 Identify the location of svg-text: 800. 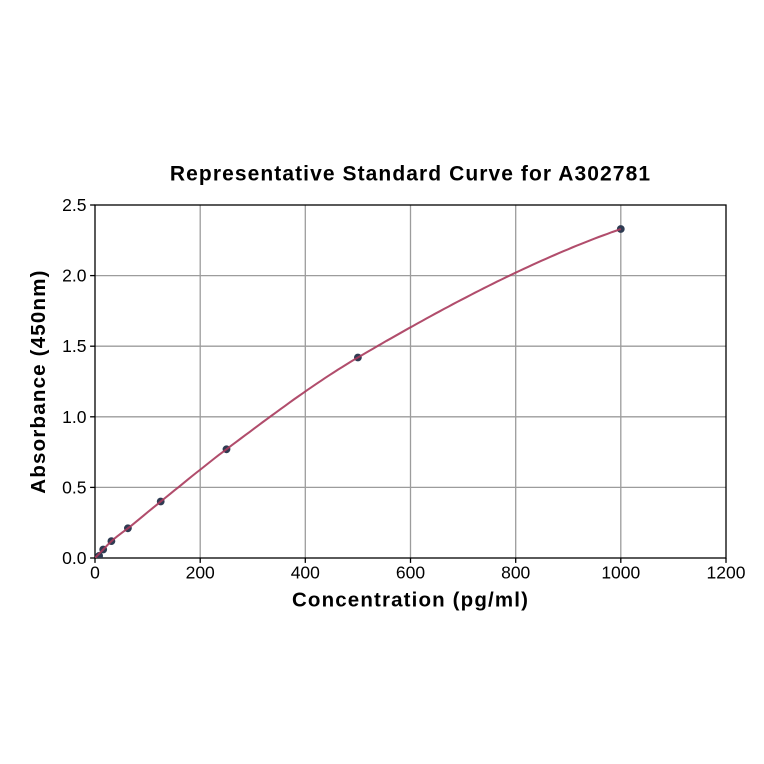
(515, 573).